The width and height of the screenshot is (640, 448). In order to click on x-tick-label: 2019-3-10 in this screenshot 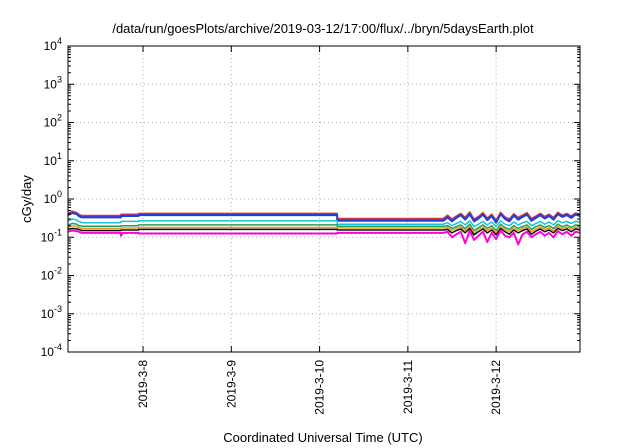, I will do `click(320, 387)`.